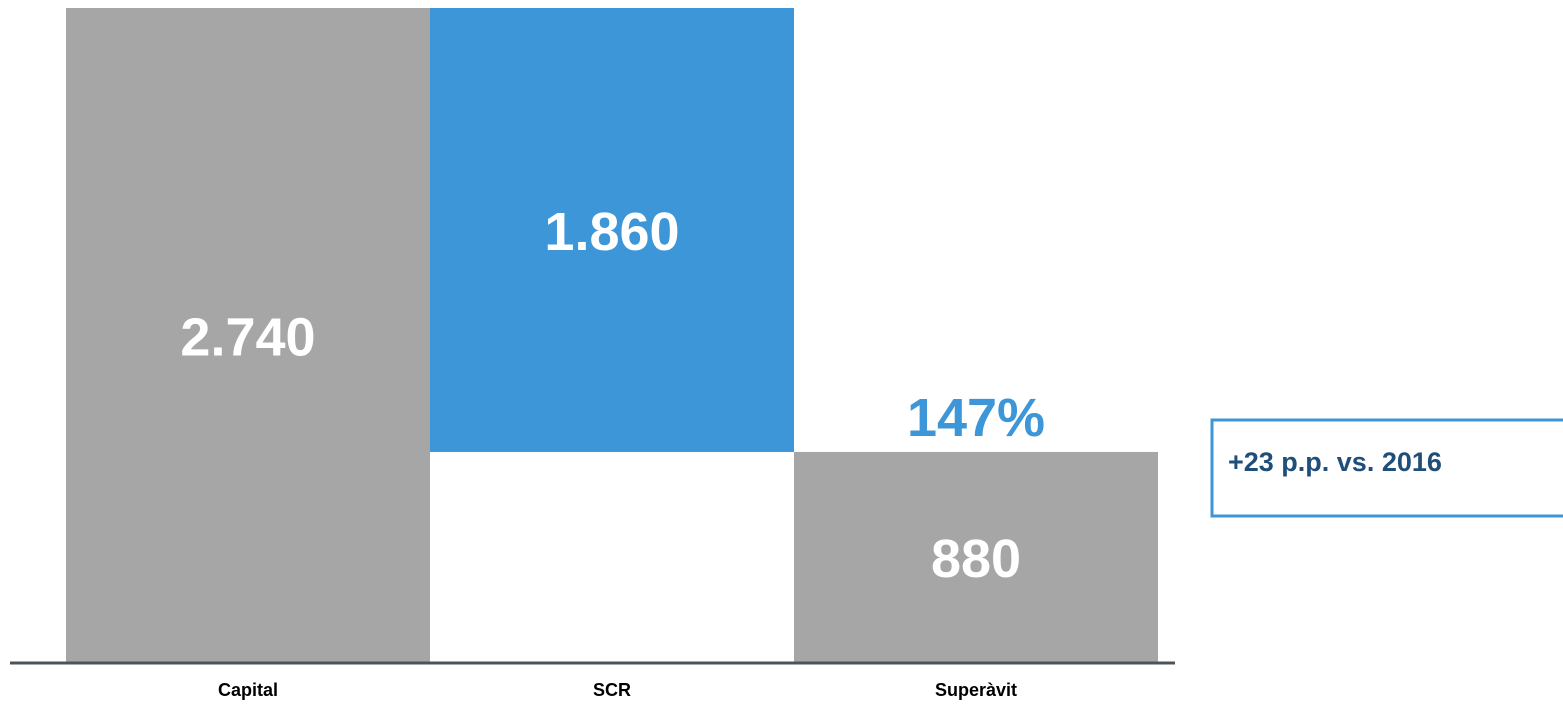 The height and width of the screenshot is (704, 1563). Describe the element at coordinates (248, 690) in the screenshot. I see `x-tick-label: Capital` at that location.